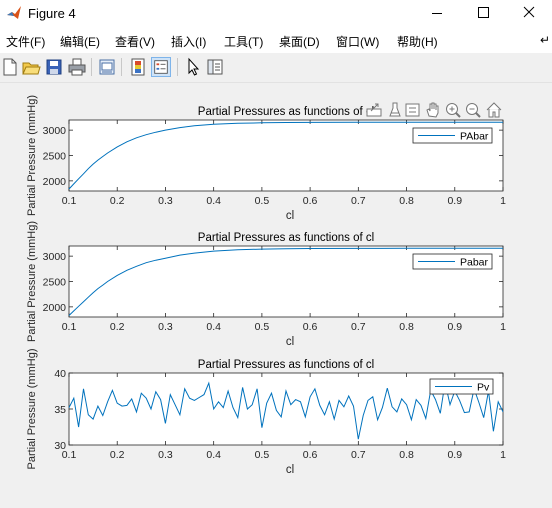 Image resolution: width=552 pixels, height=508 pixels. I want to click on menu-help: 帮助(H), so click(417, 42).